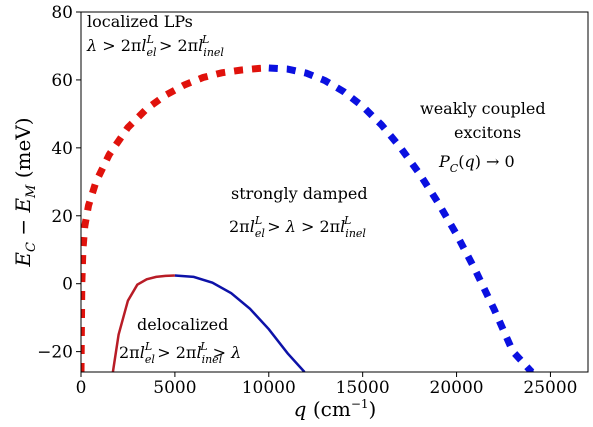  I want to click on x-tick-label: 5000, so click(174, 388).